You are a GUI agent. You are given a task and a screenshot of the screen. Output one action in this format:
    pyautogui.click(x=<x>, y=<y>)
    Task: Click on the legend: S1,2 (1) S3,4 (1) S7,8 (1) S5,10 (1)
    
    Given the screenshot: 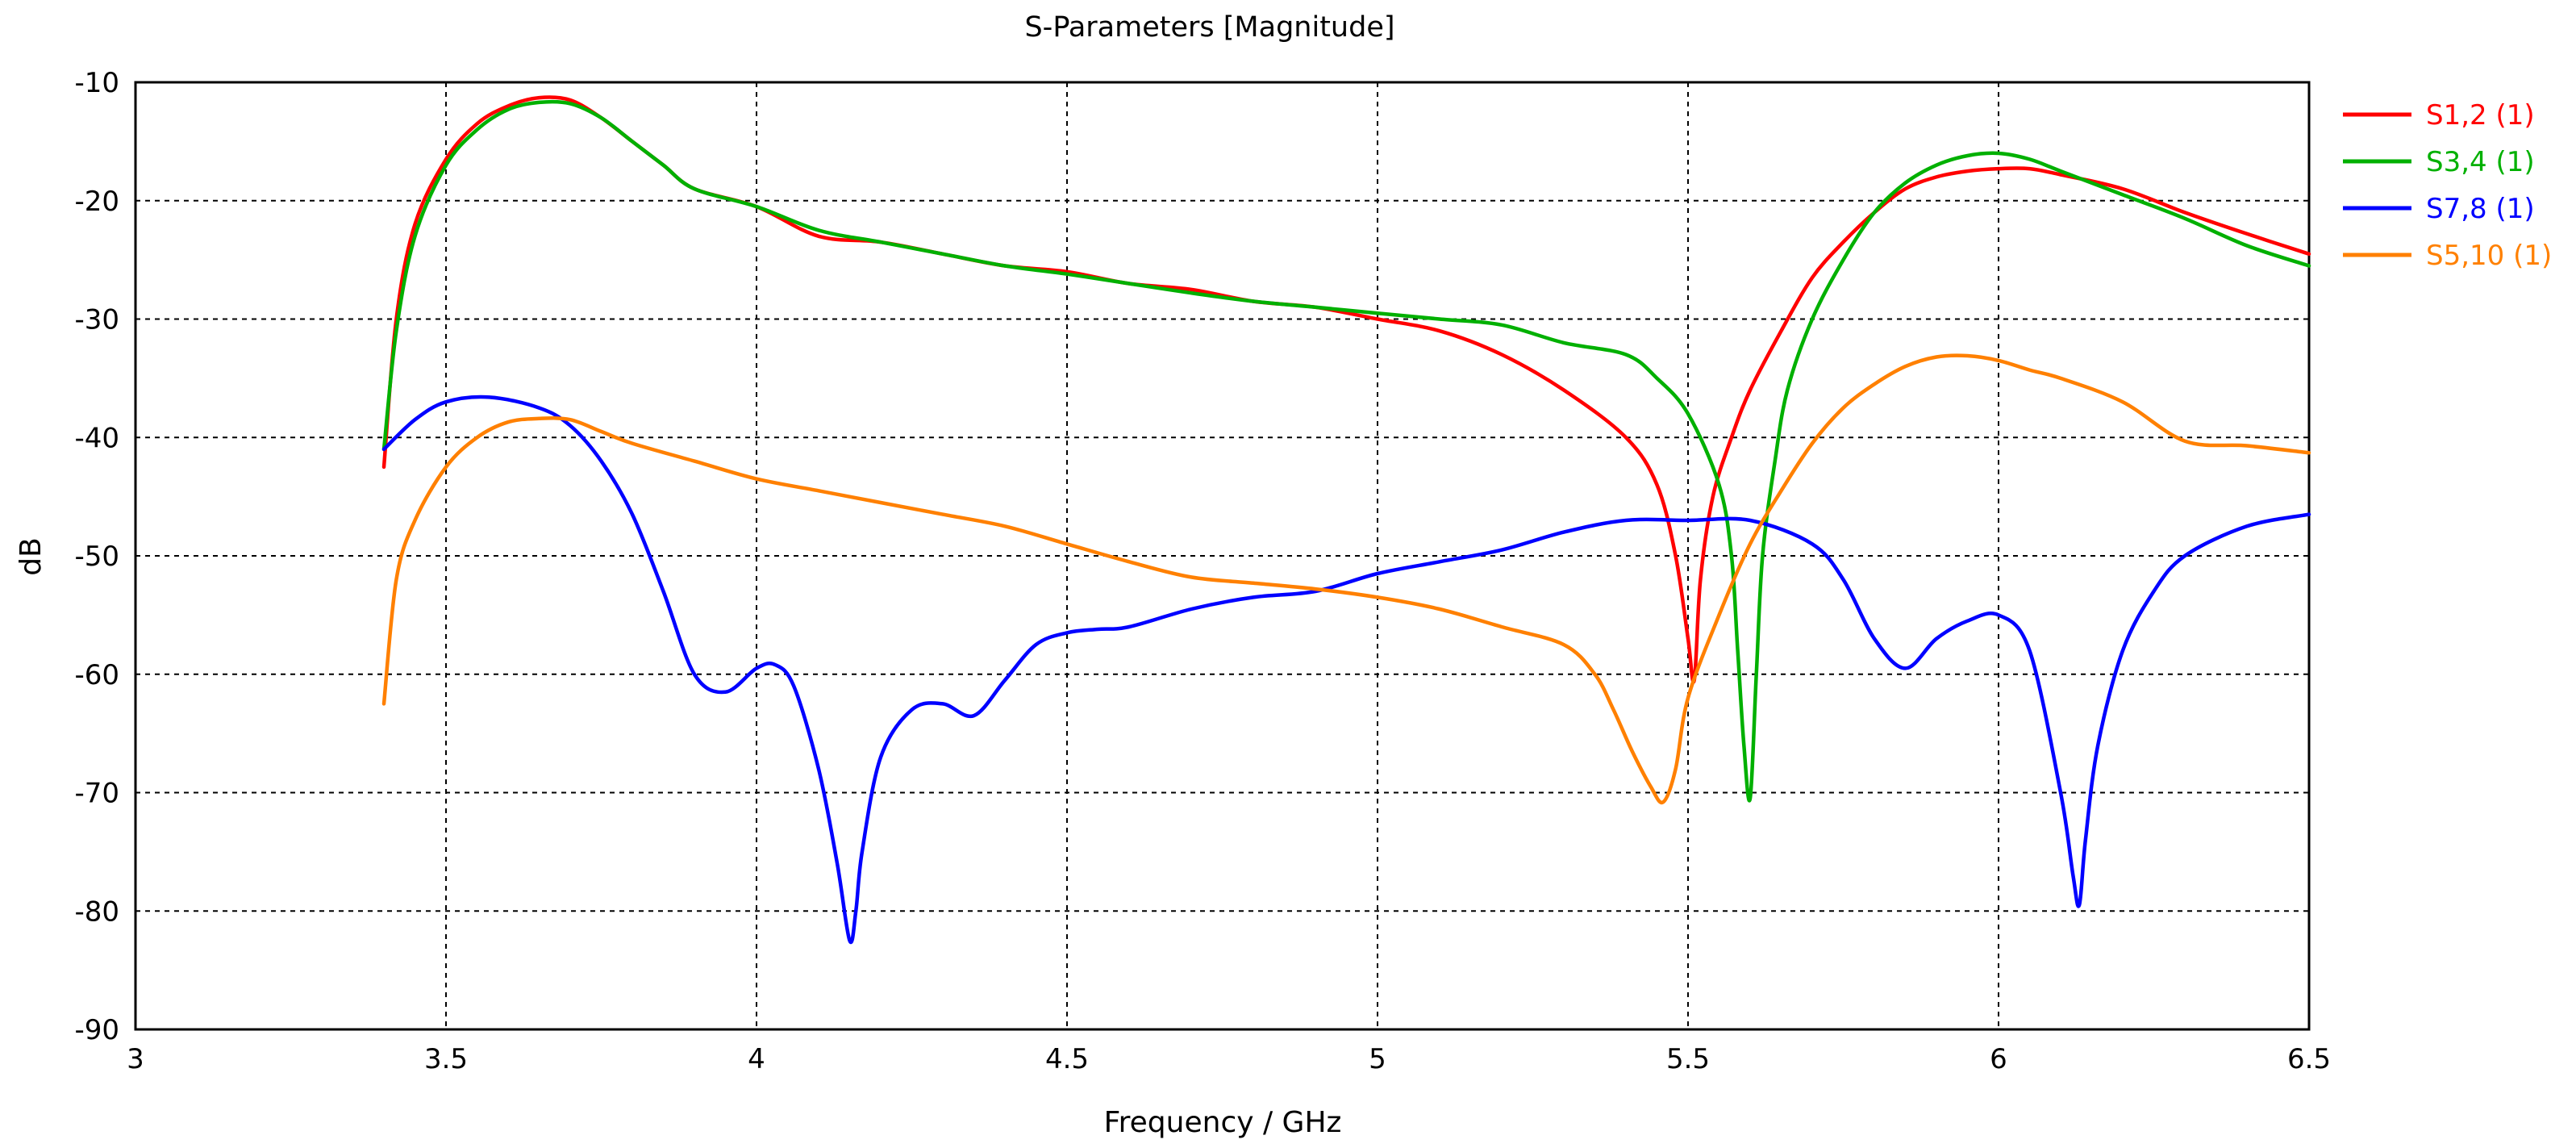 What is the action you would take?
    pyautogui.click(x=2447, y=185)
    